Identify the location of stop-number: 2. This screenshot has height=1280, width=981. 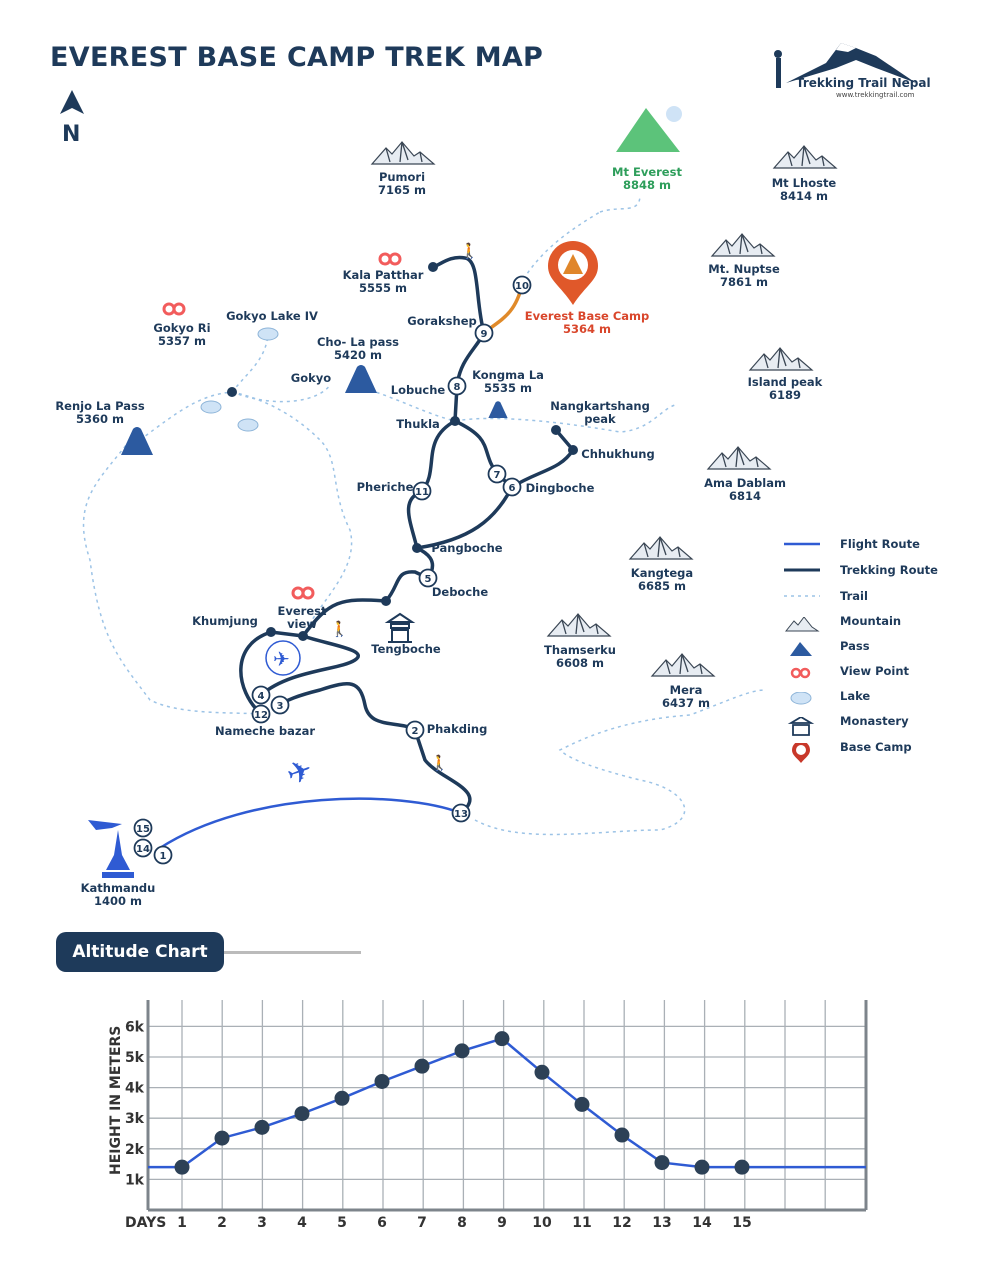
(415, 731).